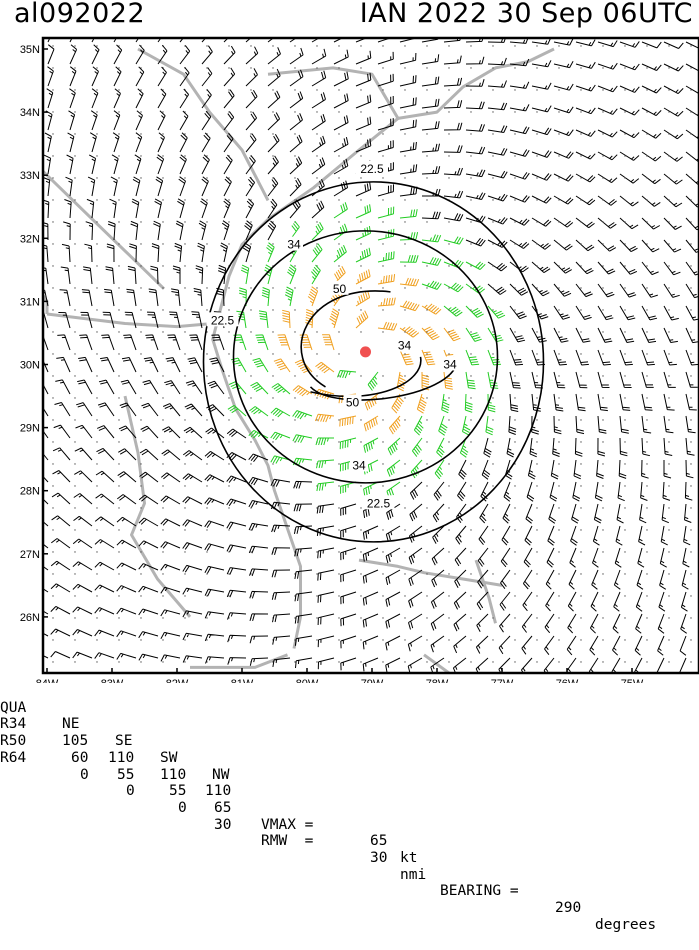  What do you see at coordinates (130, 791) in the screenshot?
I see `r64-se: 0` at bounding box center [130, 791].